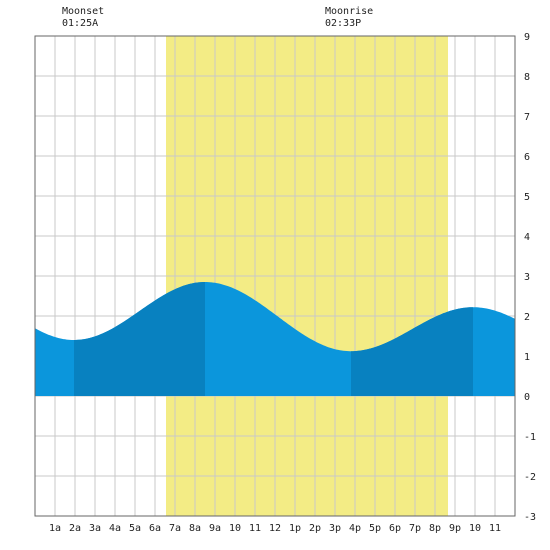 This screenshot has height=550, width=550. What do you see at coordinates (215, 528) in the screenshot?
I see `x-tick-label: 9a` at bounding box center [215, 528].